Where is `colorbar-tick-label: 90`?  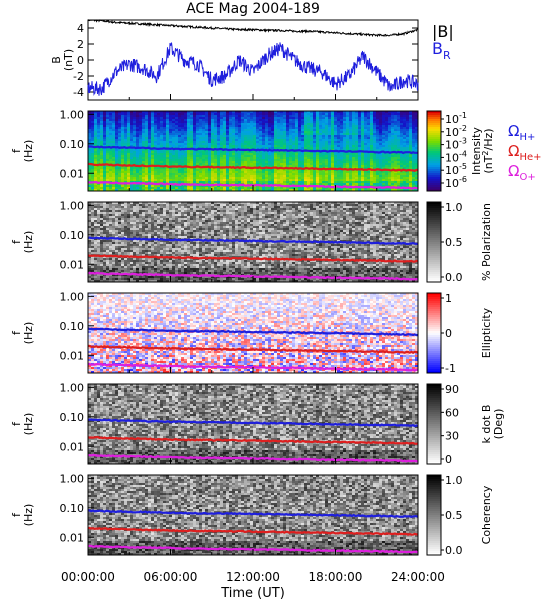
colorbar-tick-label: 90 is located at coordinates (452, 389).